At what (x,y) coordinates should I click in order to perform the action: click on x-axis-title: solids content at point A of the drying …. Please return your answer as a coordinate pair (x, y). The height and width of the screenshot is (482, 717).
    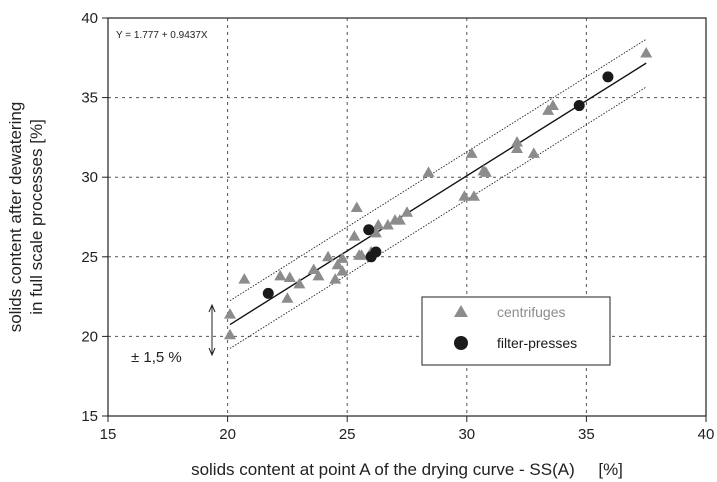
    Looking at the image, I should click on (407, 469).